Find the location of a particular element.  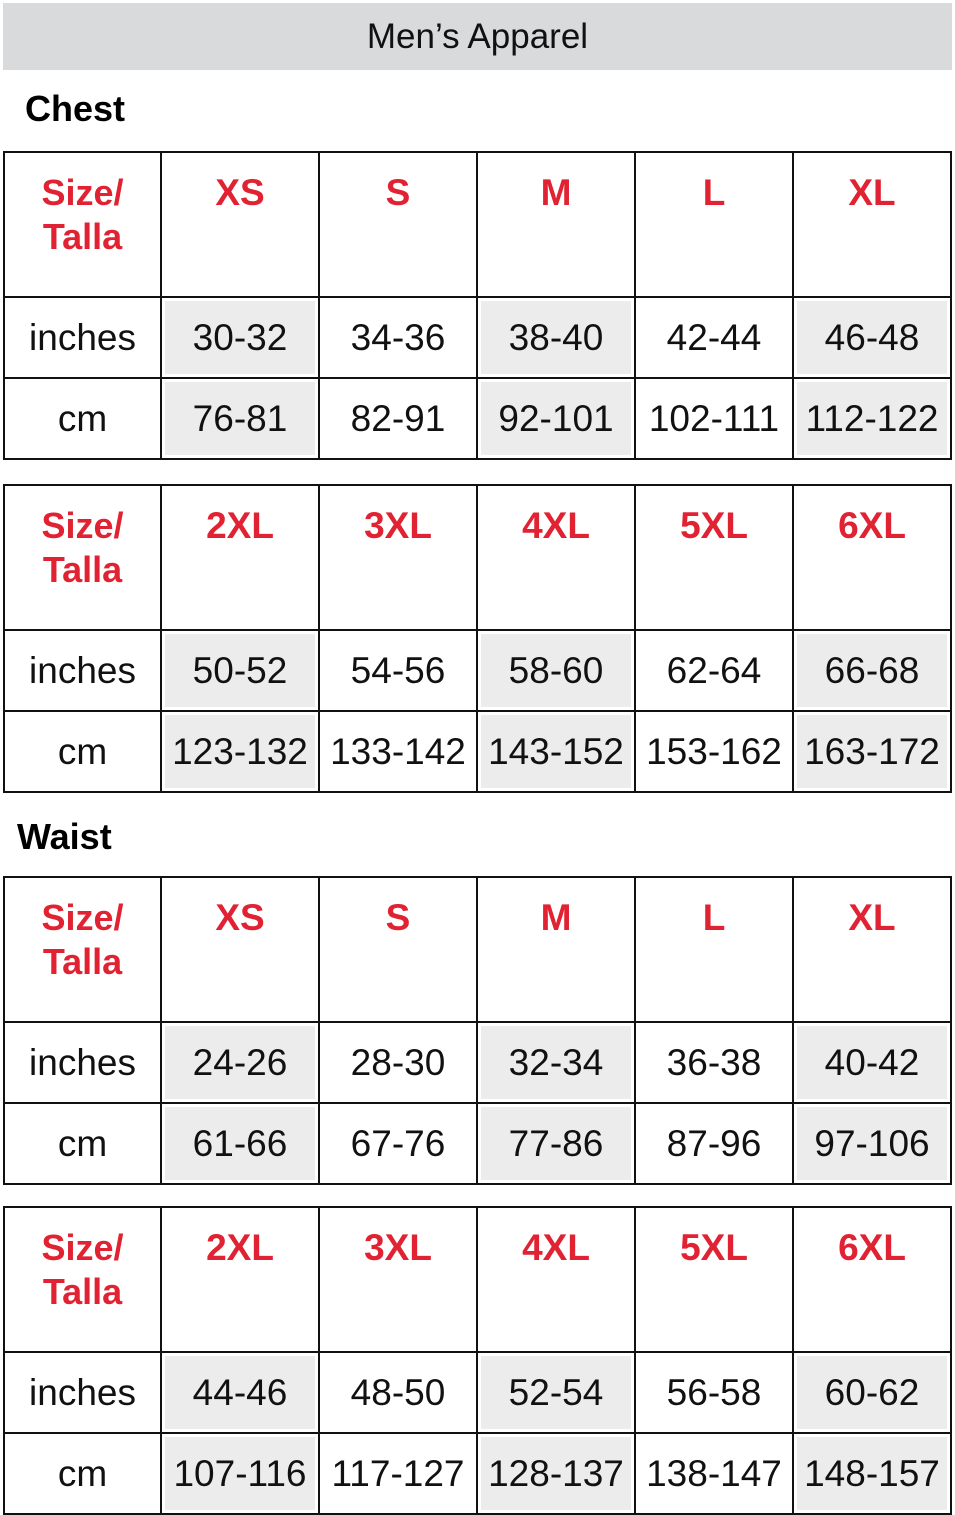

table-row: inches 30-32 34-36 38-40 42-44 46-48 is located at coordinates (477, 337).